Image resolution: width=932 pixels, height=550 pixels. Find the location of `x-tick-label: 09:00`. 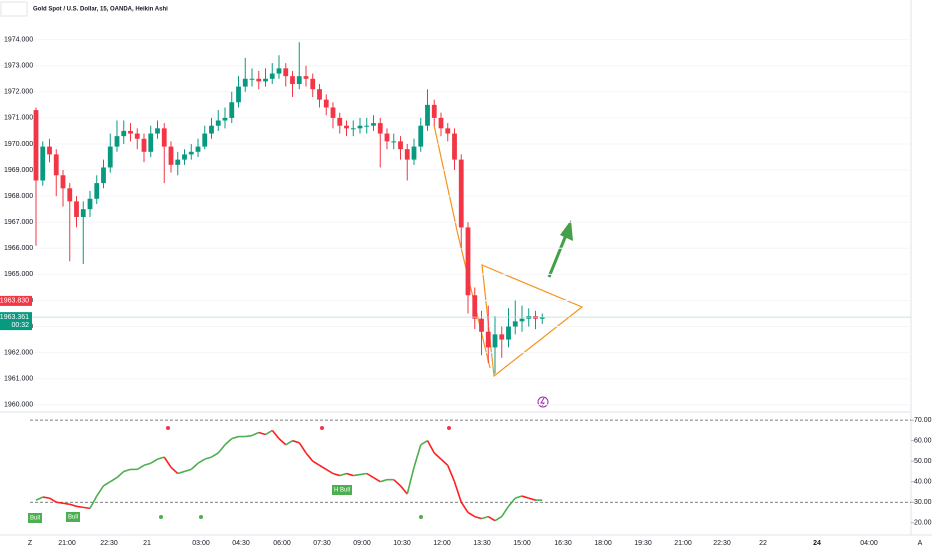

x-tick-label: 09:00 is located at coordinates (362, 543).